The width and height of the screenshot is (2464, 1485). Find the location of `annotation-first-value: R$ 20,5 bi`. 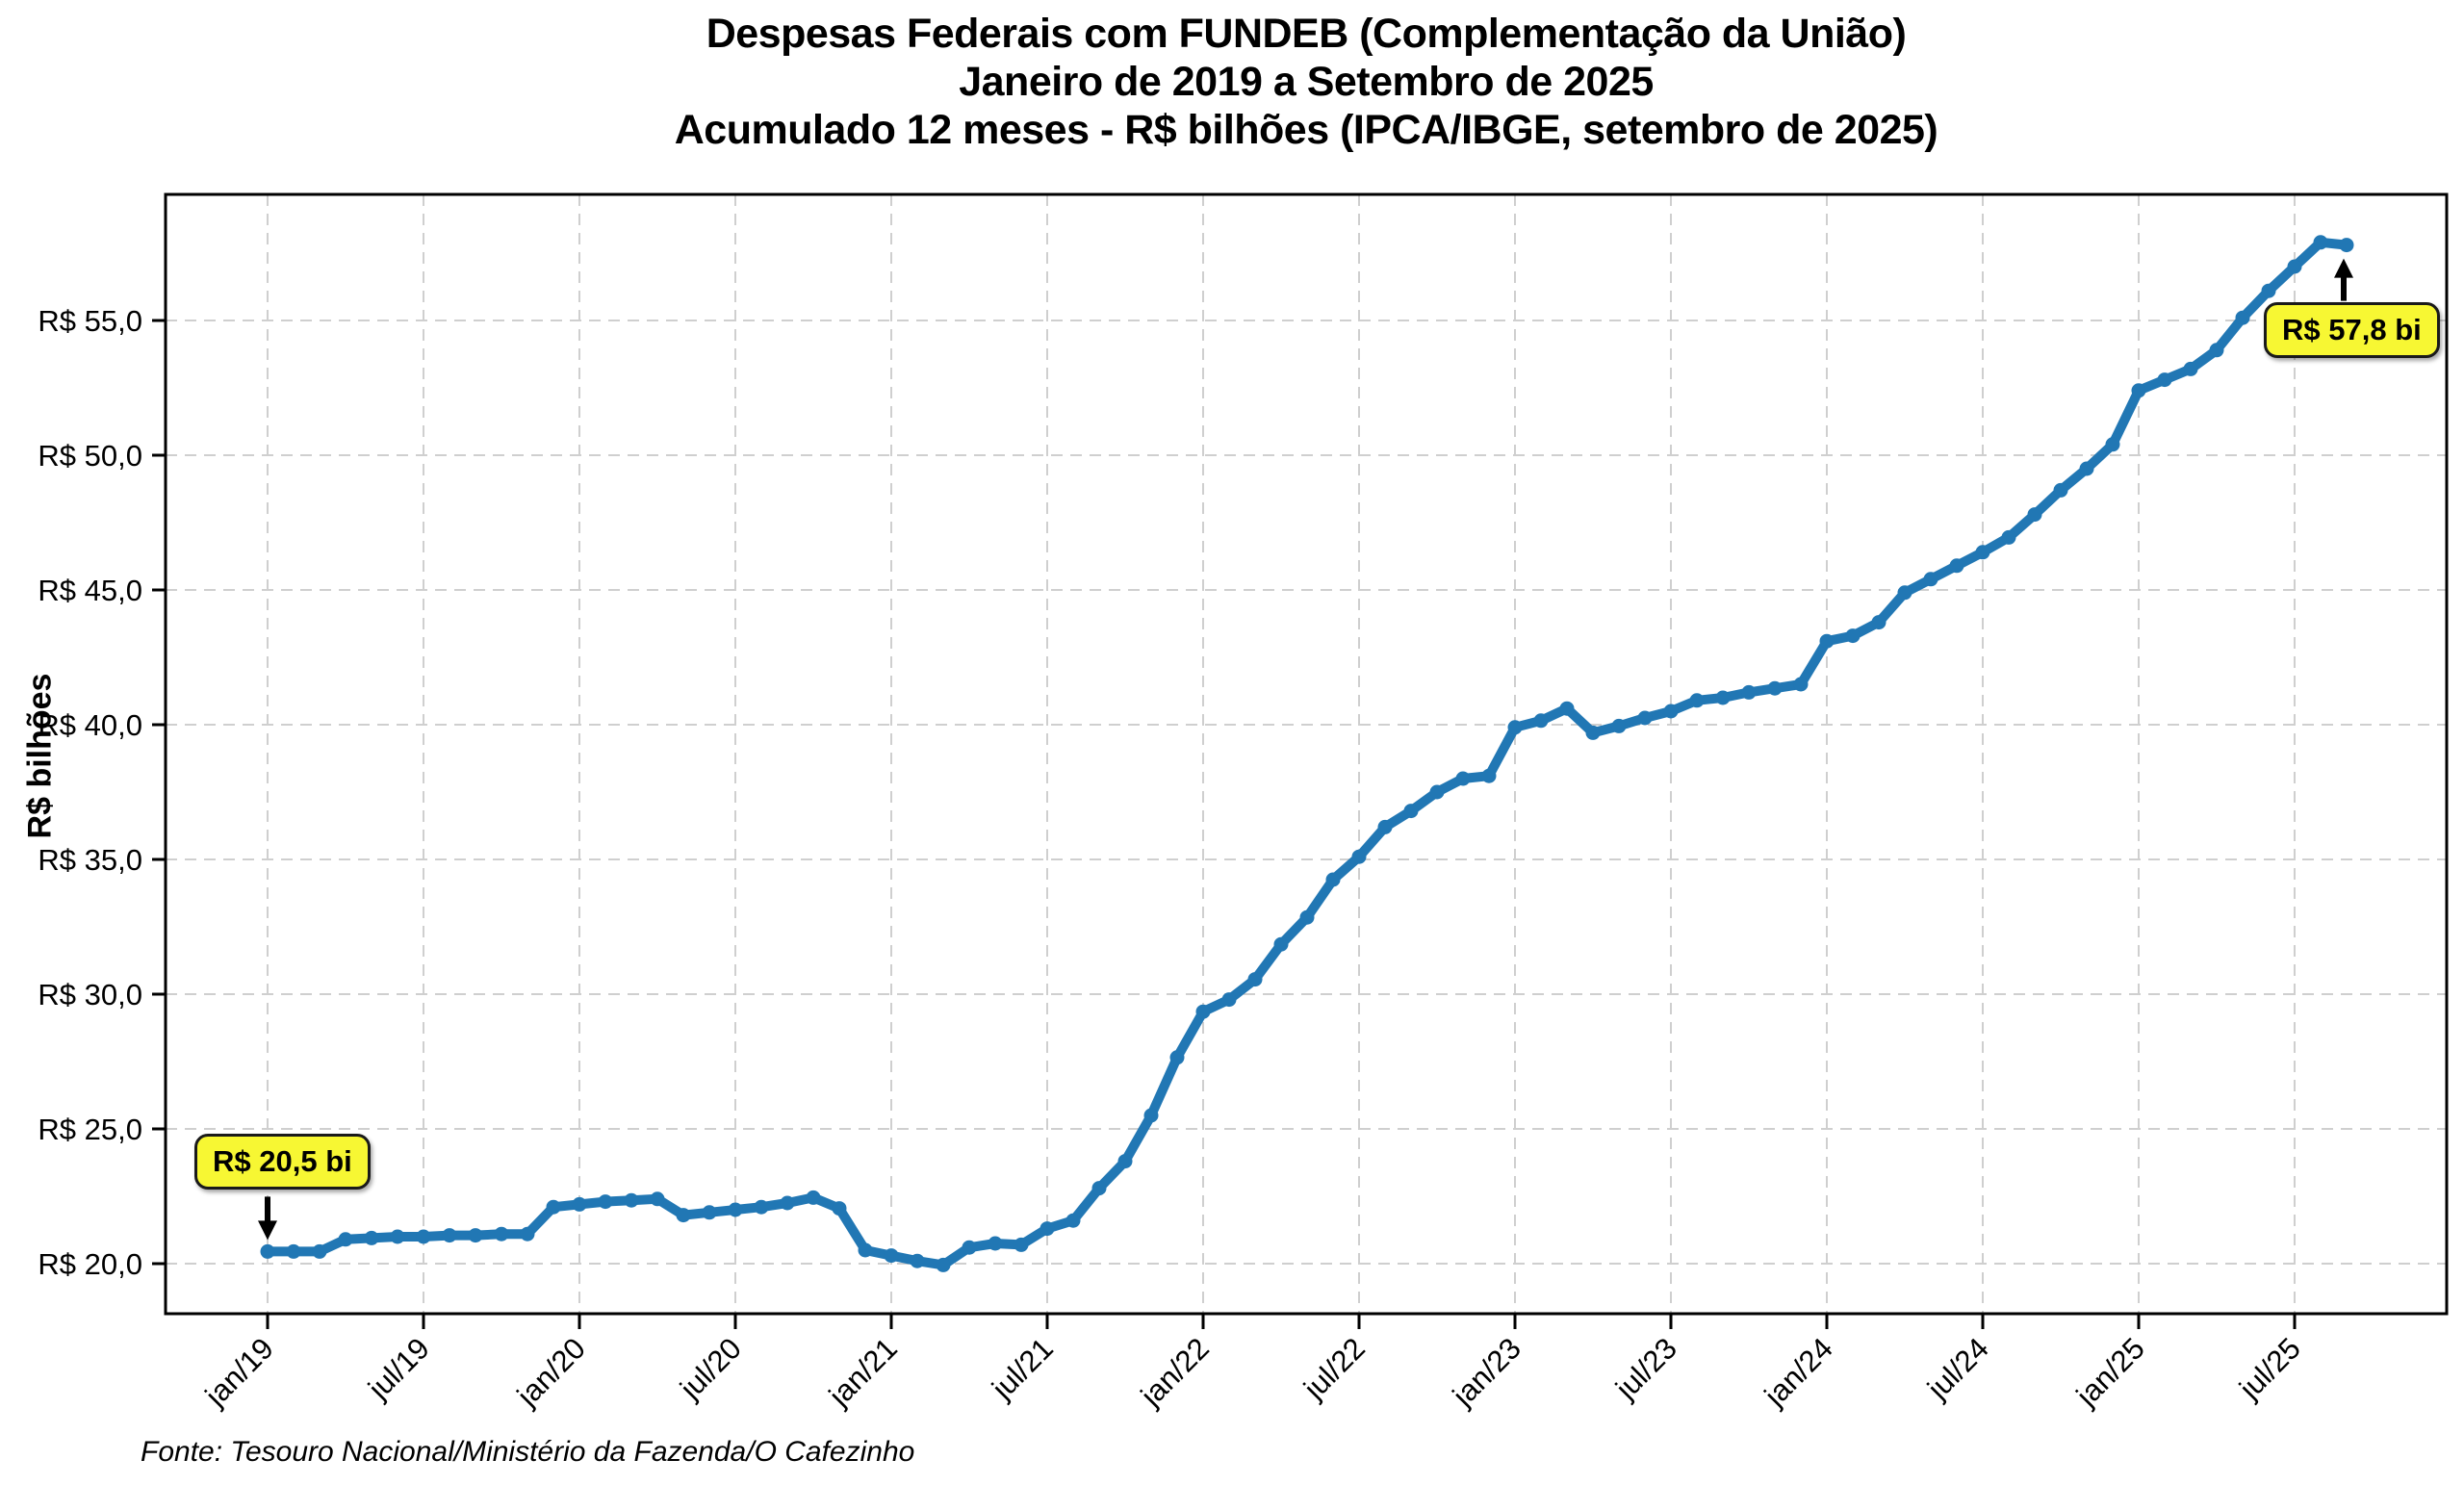

annotation-first-value: R$ 20,5 bi is located at coordinates (282, 1162).